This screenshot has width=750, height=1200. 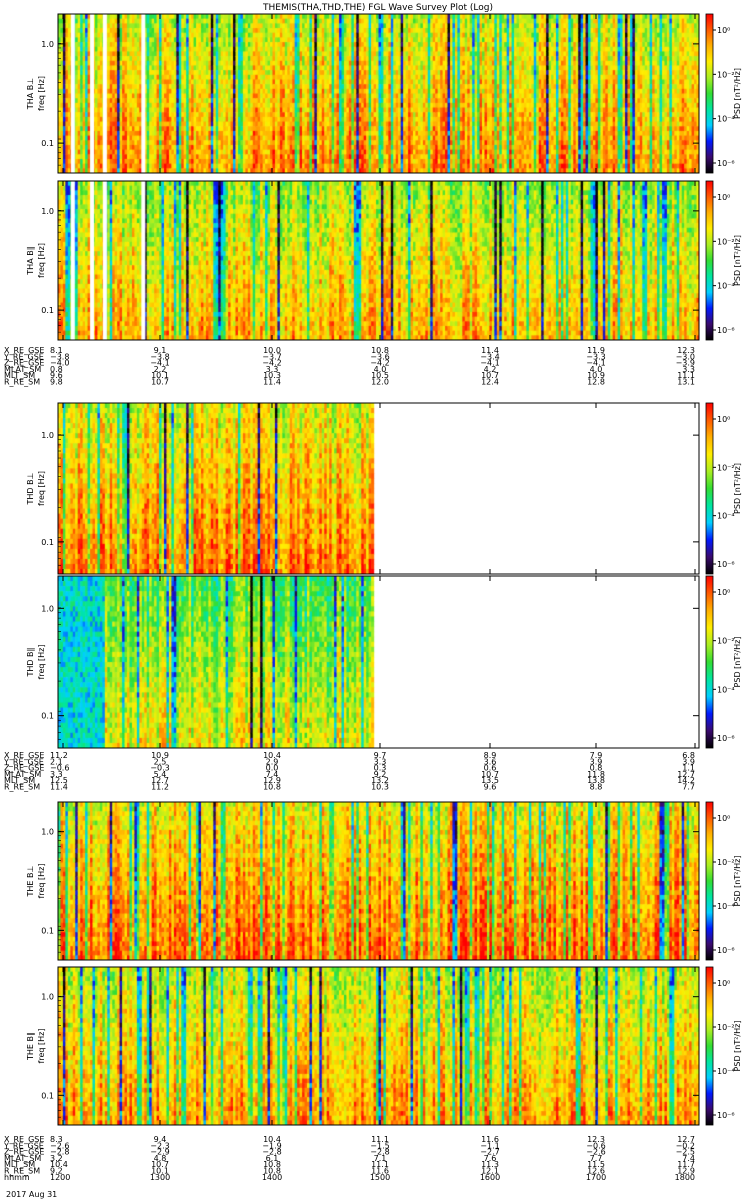 What do you see at coordinates (596, 768) in the screenshot?
I see `ephemeris-value: 0.8` at bounding box center [596, 768].